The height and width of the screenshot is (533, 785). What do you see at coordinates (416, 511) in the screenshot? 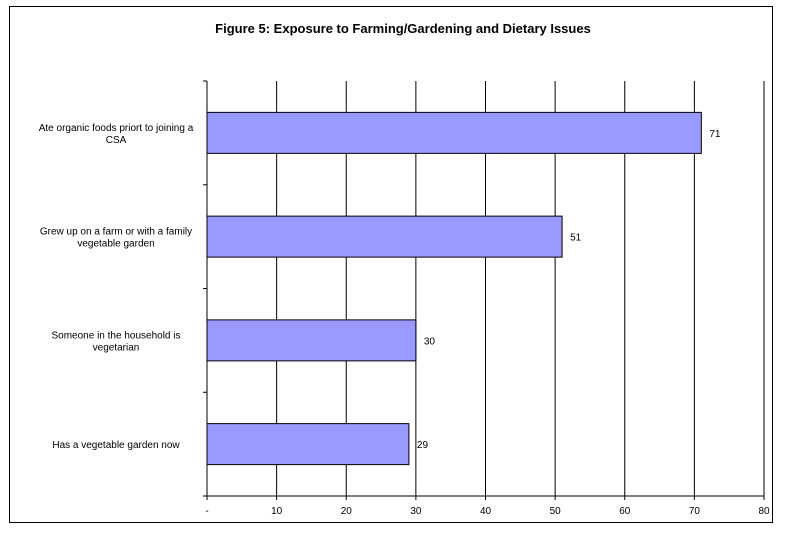
I see `x-tick-label-30: 30` at bounding box center [416, 511].